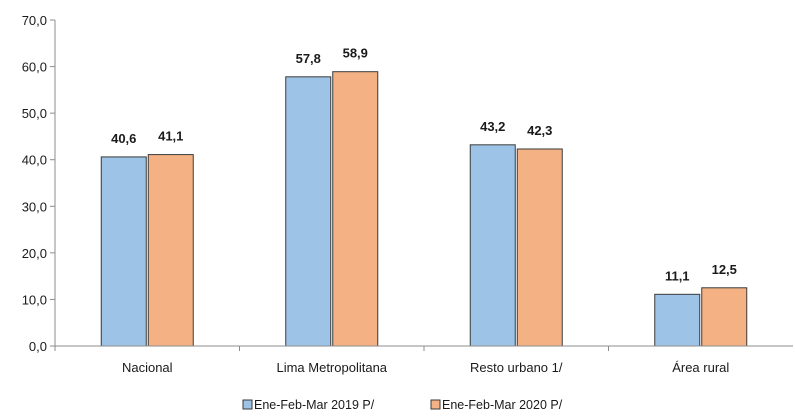 The image size is (795, 417). I want to click on y-tick-label: 70,0, so click(34, 20).